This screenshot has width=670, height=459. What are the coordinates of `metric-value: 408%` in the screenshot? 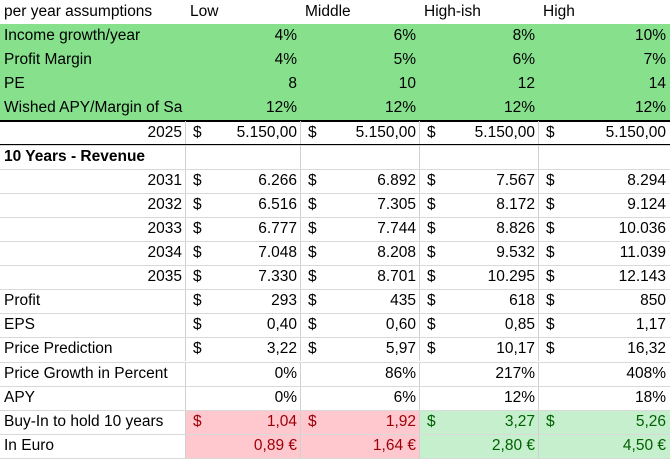 It's located at (646, 373).